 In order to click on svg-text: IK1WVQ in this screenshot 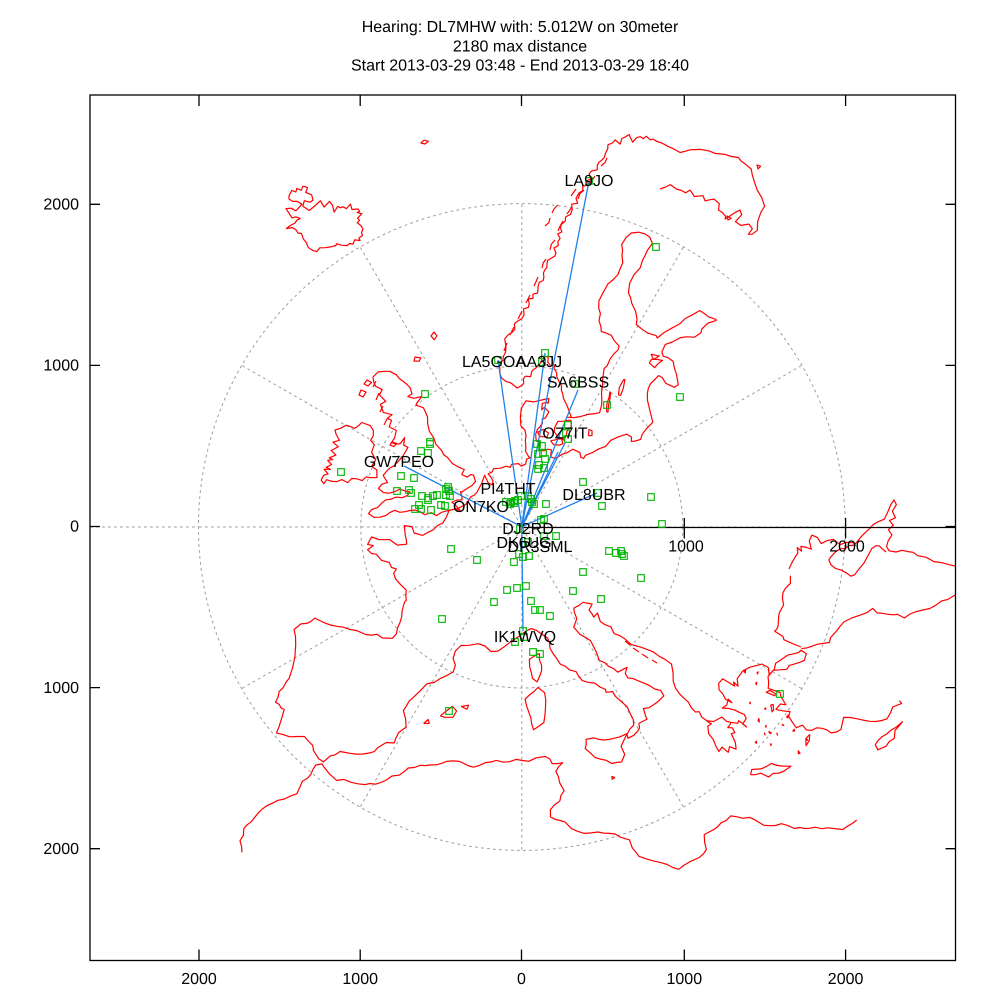, I will do `click(525, 637)`.